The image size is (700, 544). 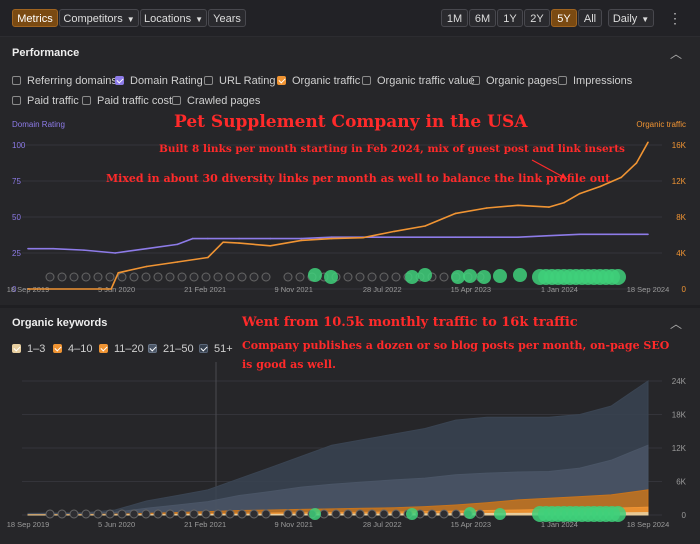 What do you see at coordinates (166, 81) in the screenshot?
I see `checkbox-label: Domain Rating` at bounding box center [166, 81].